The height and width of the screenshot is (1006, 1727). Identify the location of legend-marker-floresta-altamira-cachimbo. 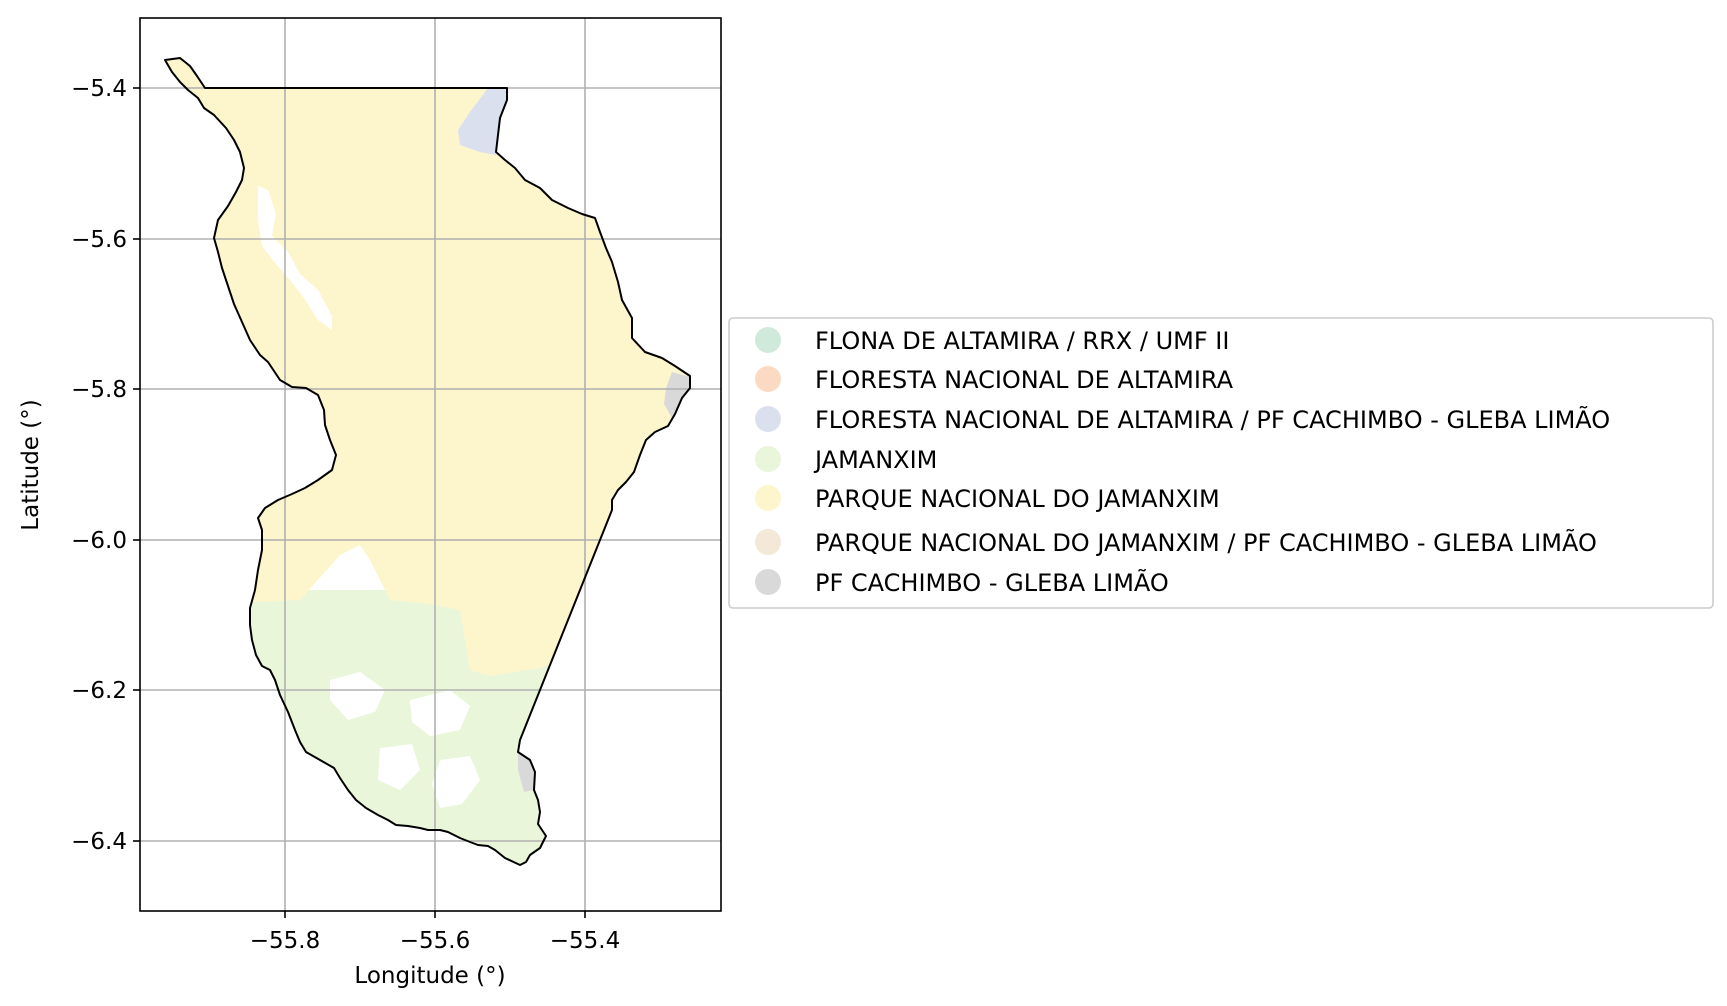
(768, 419).